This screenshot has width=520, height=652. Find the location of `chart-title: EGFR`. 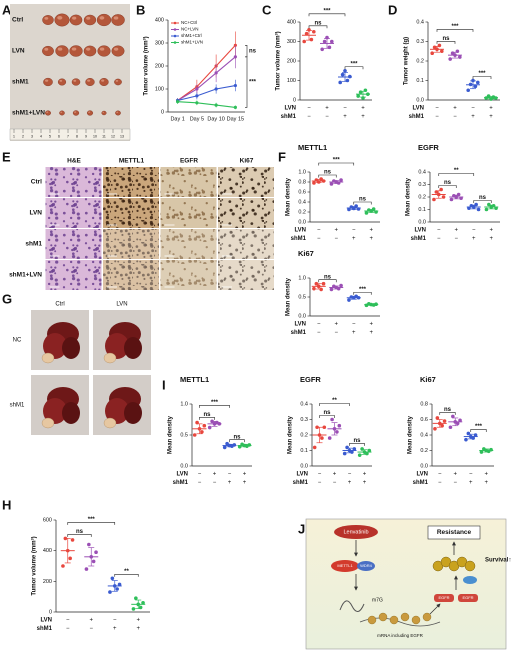

chart-title: EGFR is located at coordinates (310, 379).